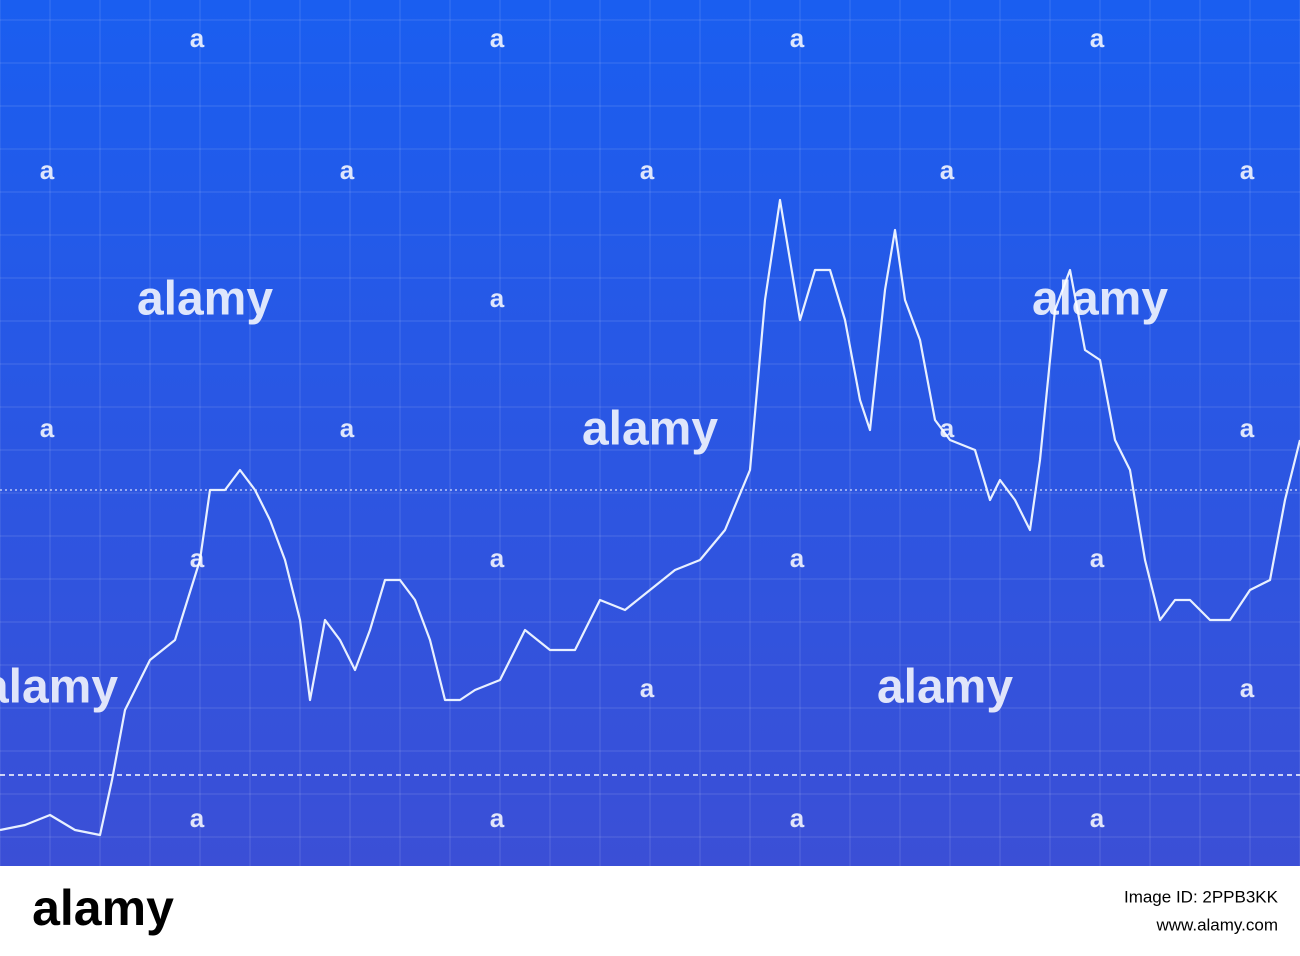 The image size is (1300, 956). What do you see at coordinates (1201, 896) in the screenshot?
I see `image-id: Image ID: 2PPB3KK` at bounding box center [1201, 896].